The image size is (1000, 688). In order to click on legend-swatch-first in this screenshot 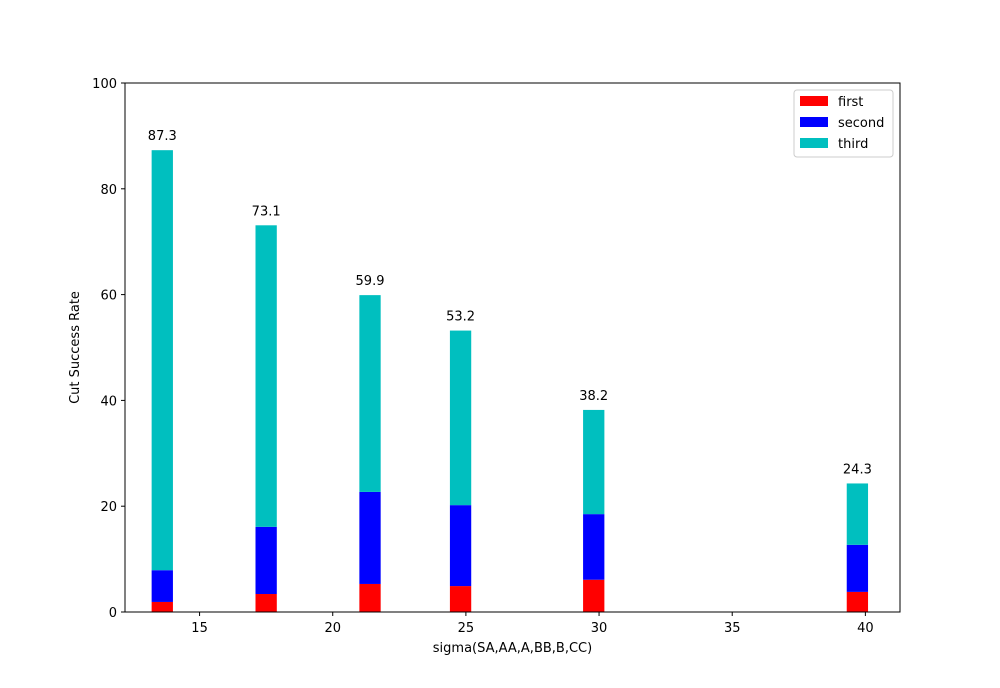, I will do `click(814, 101)`.